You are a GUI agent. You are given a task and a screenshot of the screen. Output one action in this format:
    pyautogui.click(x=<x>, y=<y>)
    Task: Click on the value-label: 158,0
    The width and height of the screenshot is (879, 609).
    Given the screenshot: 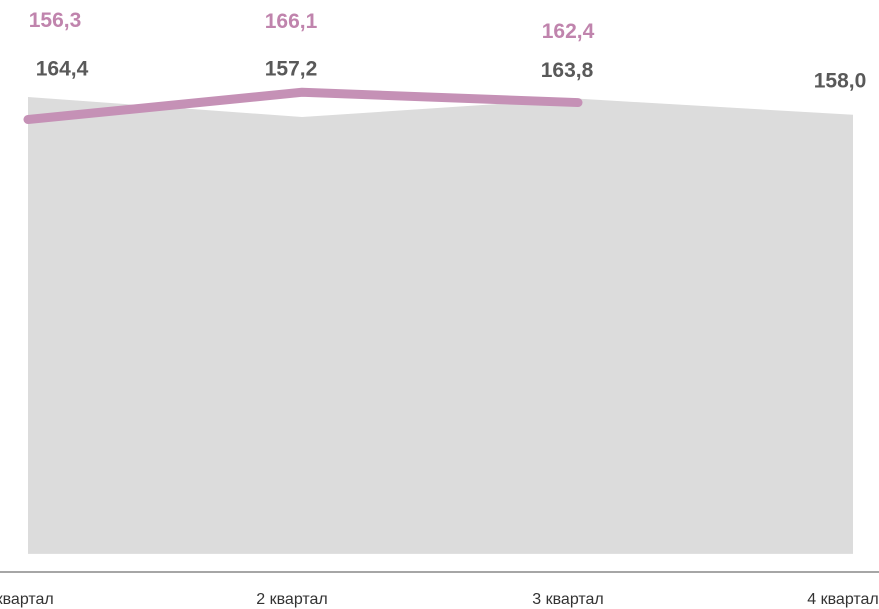 What is the action you would take?
    pyautogui.click(x=840, y=80)
    